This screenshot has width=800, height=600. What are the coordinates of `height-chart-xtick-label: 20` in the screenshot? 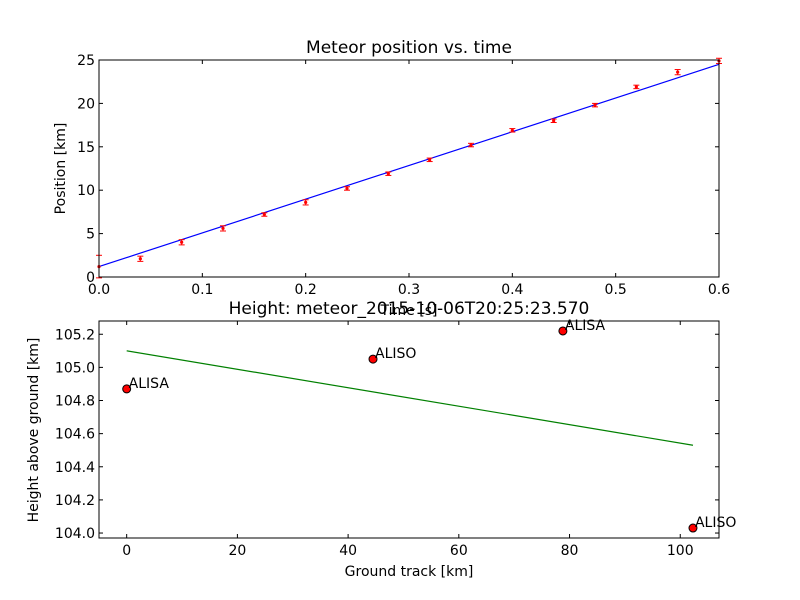 It's located at (237, 551).